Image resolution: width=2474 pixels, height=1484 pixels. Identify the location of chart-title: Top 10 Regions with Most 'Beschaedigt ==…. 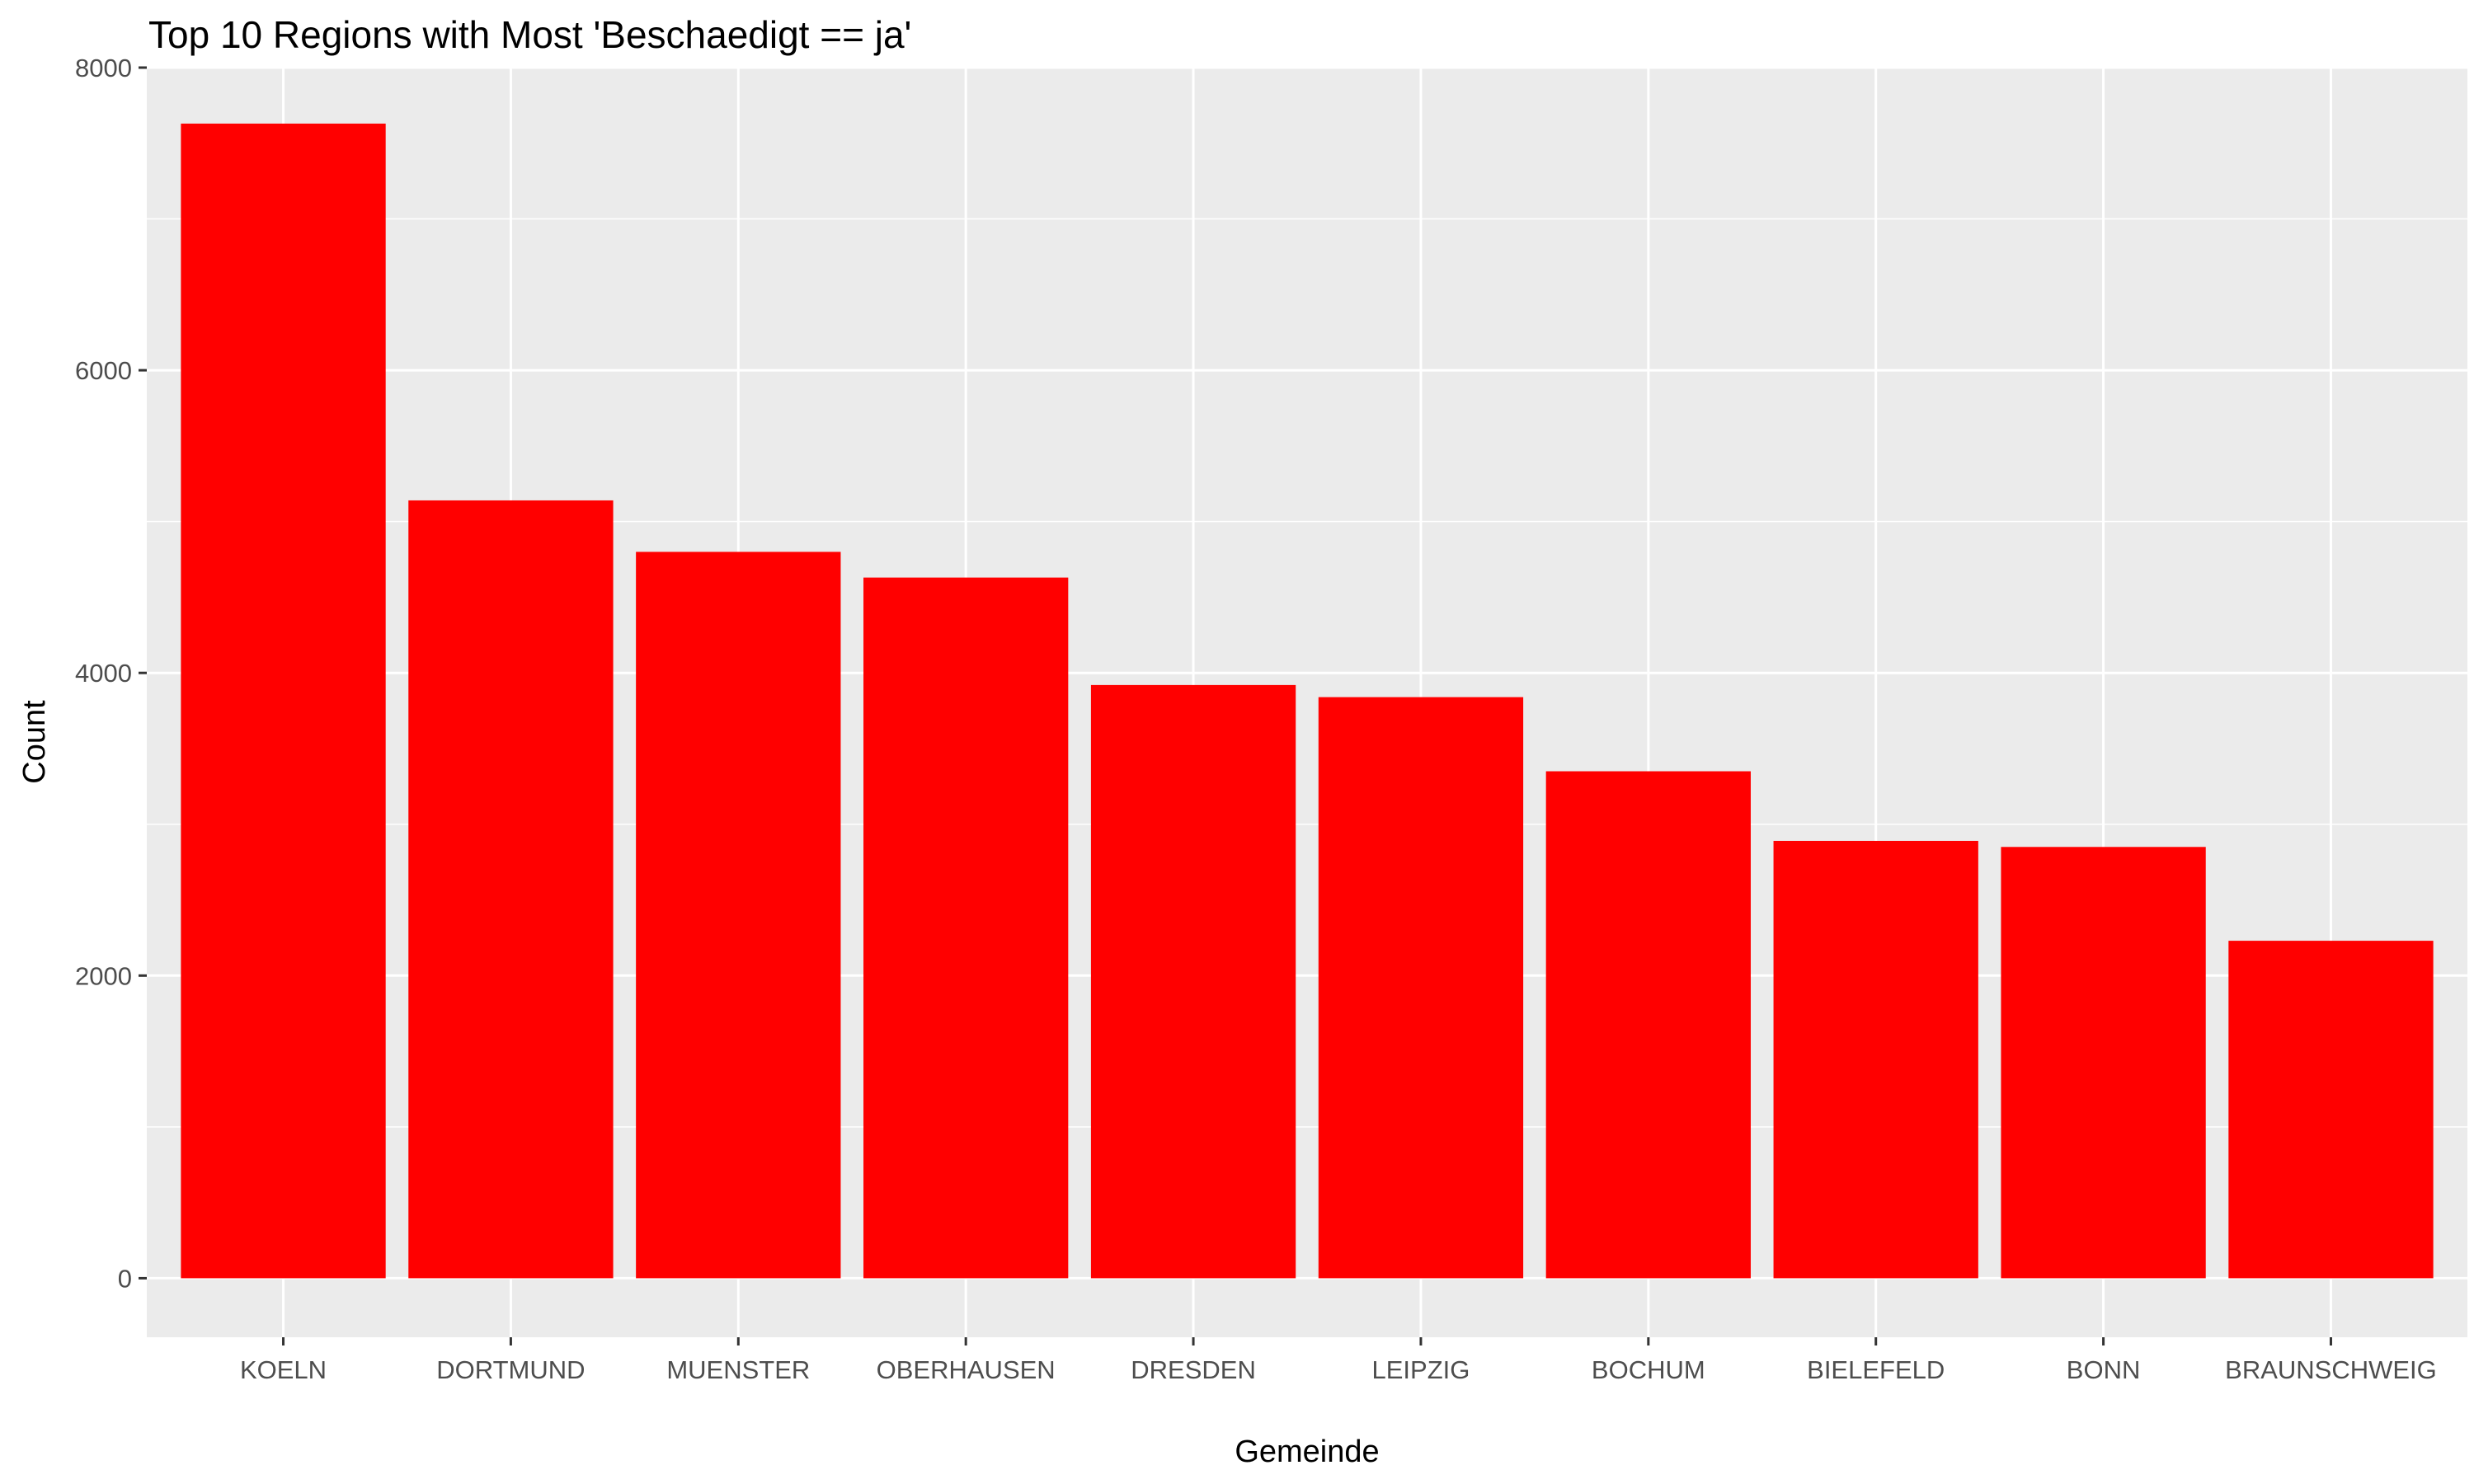
(529, 34).